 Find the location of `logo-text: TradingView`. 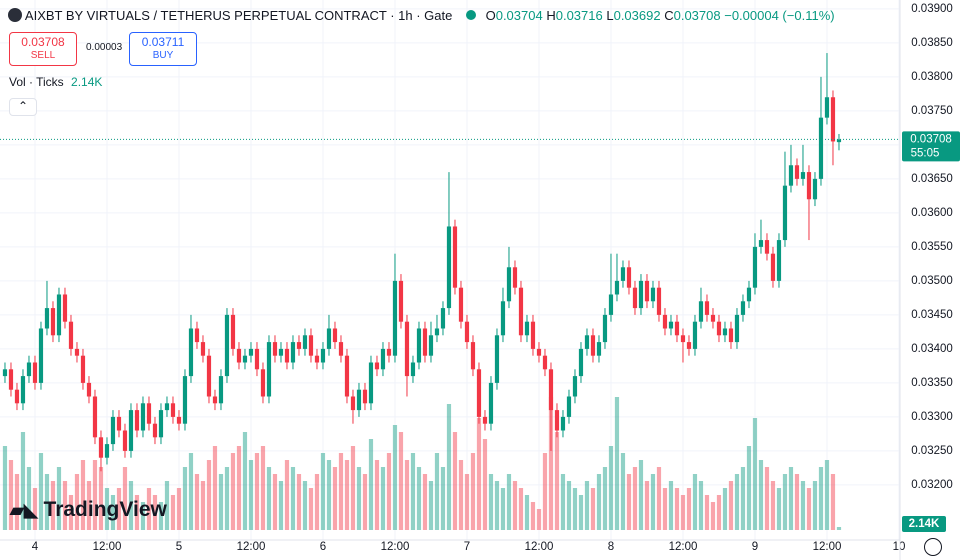

logo-text: TradingView is located at coordinates (105, 509).